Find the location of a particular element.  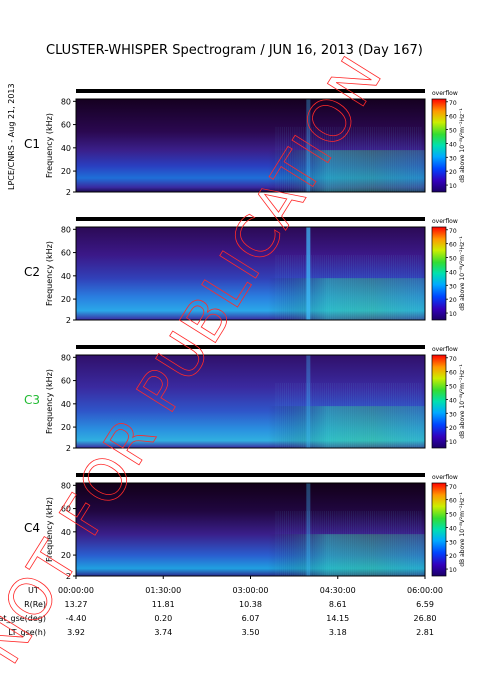

orbit-cell: 6.07 is located at coordinates (251, 618).